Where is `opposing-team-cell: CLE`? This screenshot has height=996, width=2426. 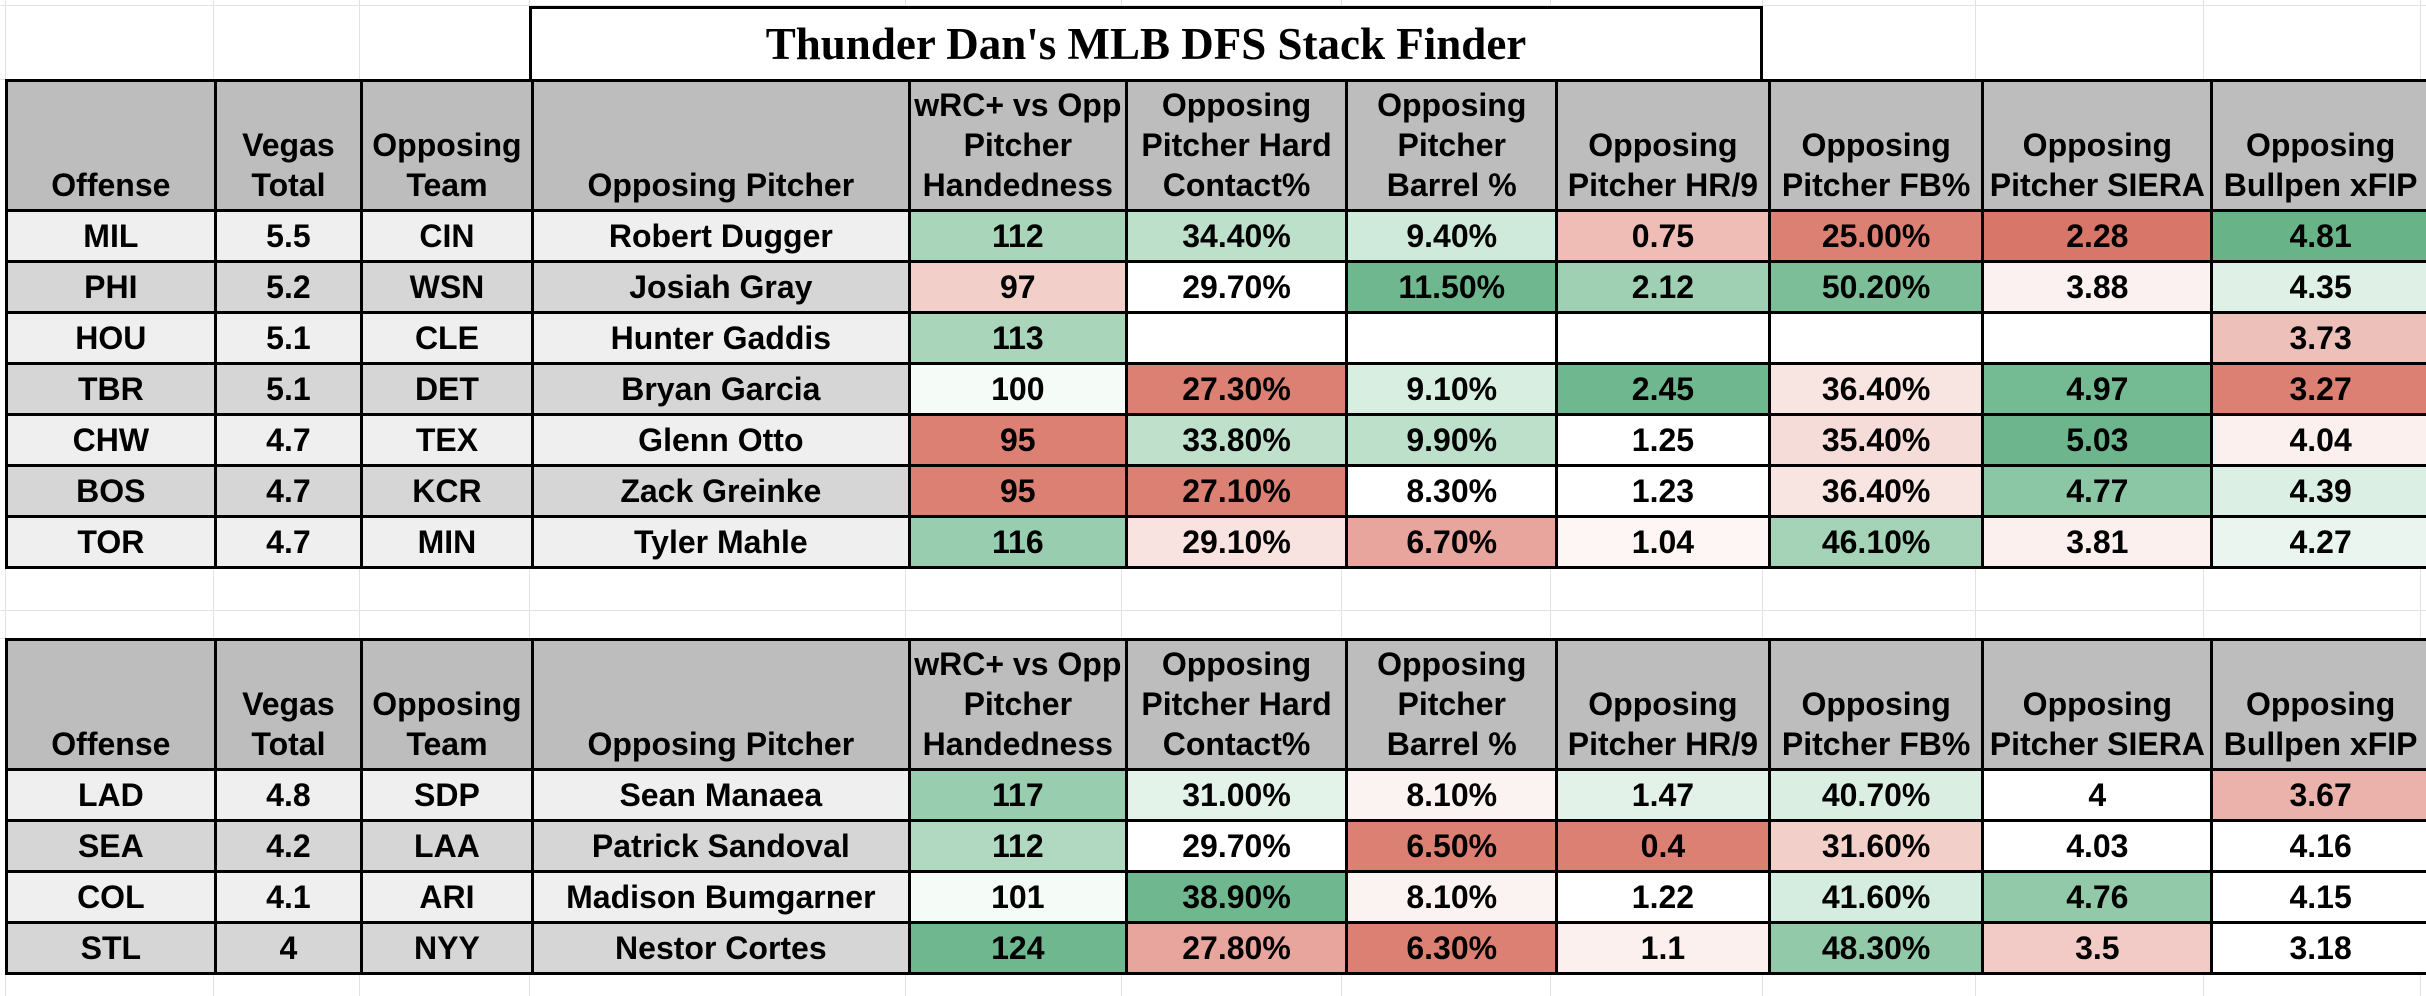 opposing-team-cell: CLE is located at coordinates (447, 338).